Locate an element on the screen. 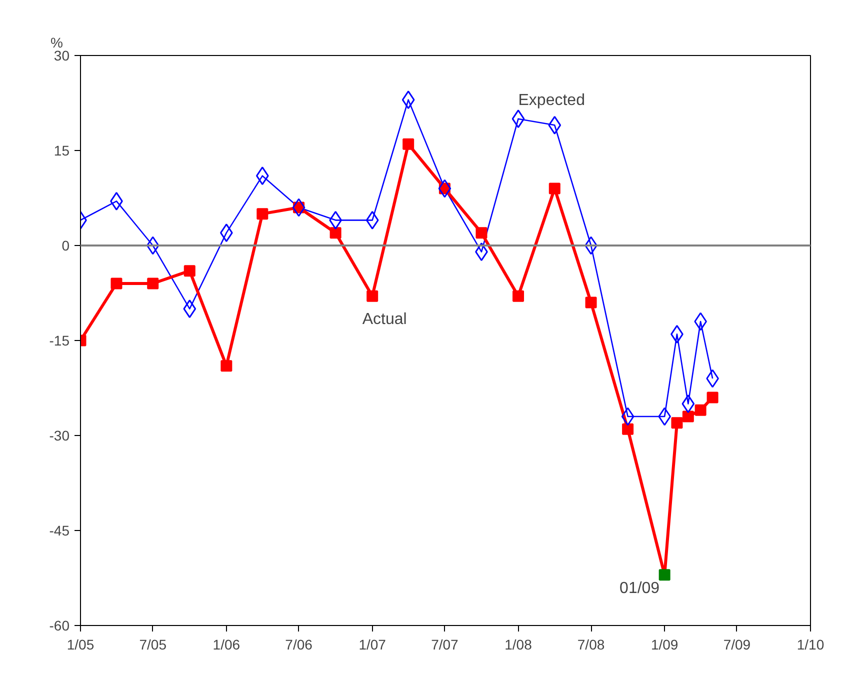 The width and height of the screenshot is (845, 682). x-tick-label: 7/05 is located at coordinates (153, 644).